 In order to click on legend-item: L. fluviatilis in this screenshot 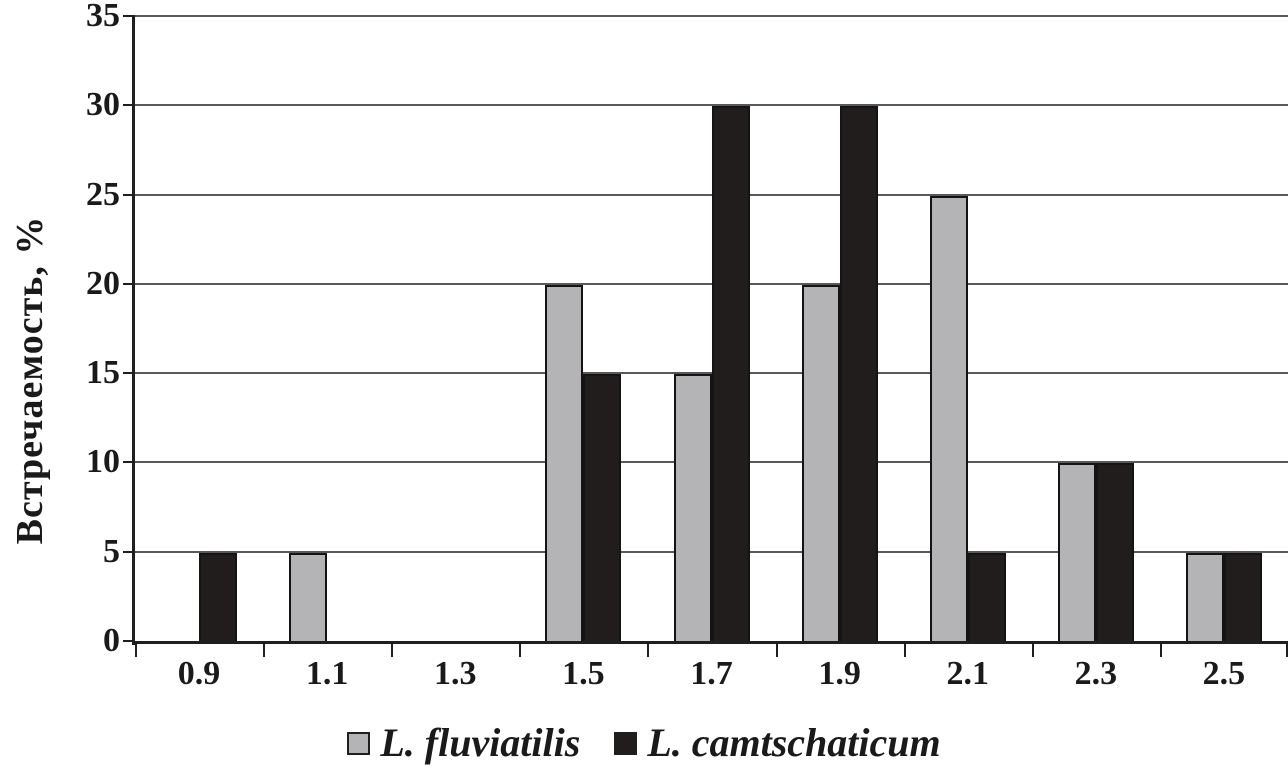, I will do `click(463, 743)`.